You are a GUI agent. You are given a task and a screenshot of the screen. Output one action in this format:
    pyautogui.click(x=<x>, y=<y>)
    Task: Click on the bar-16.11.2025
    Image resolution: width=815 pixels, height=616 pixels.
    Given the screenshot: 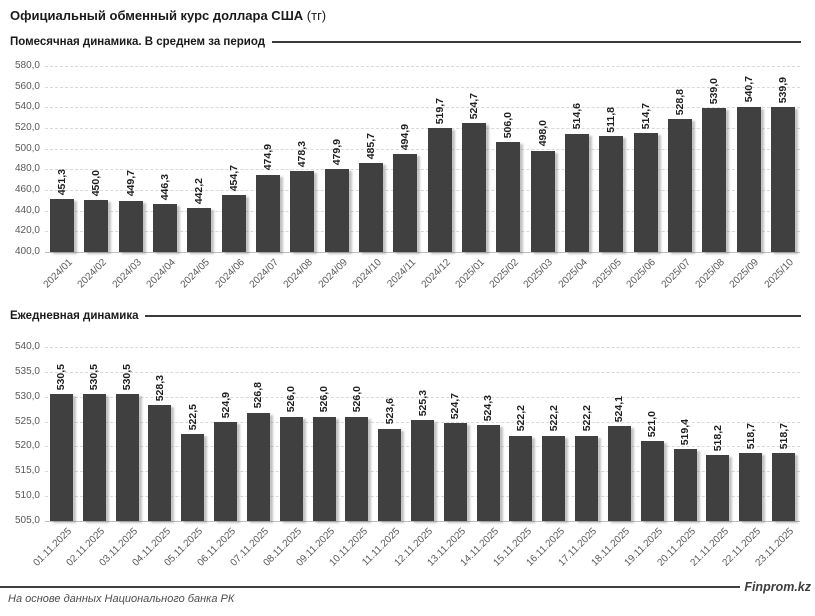 What is the action you would take?
    pyautogui.click(x=554, y=478)
    